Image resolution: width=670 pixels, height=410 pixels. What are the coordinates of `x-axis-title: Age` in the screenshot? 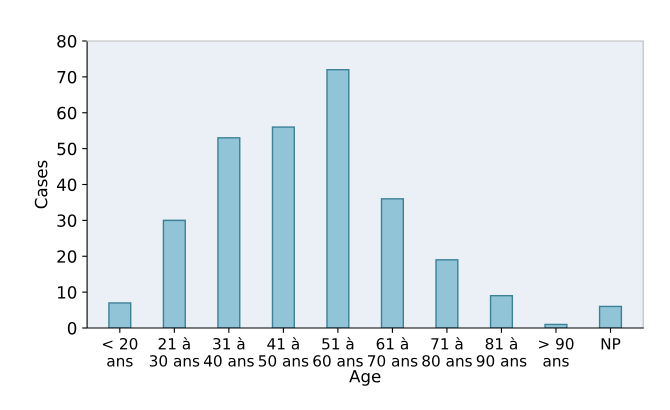 It's located at (364, 378).